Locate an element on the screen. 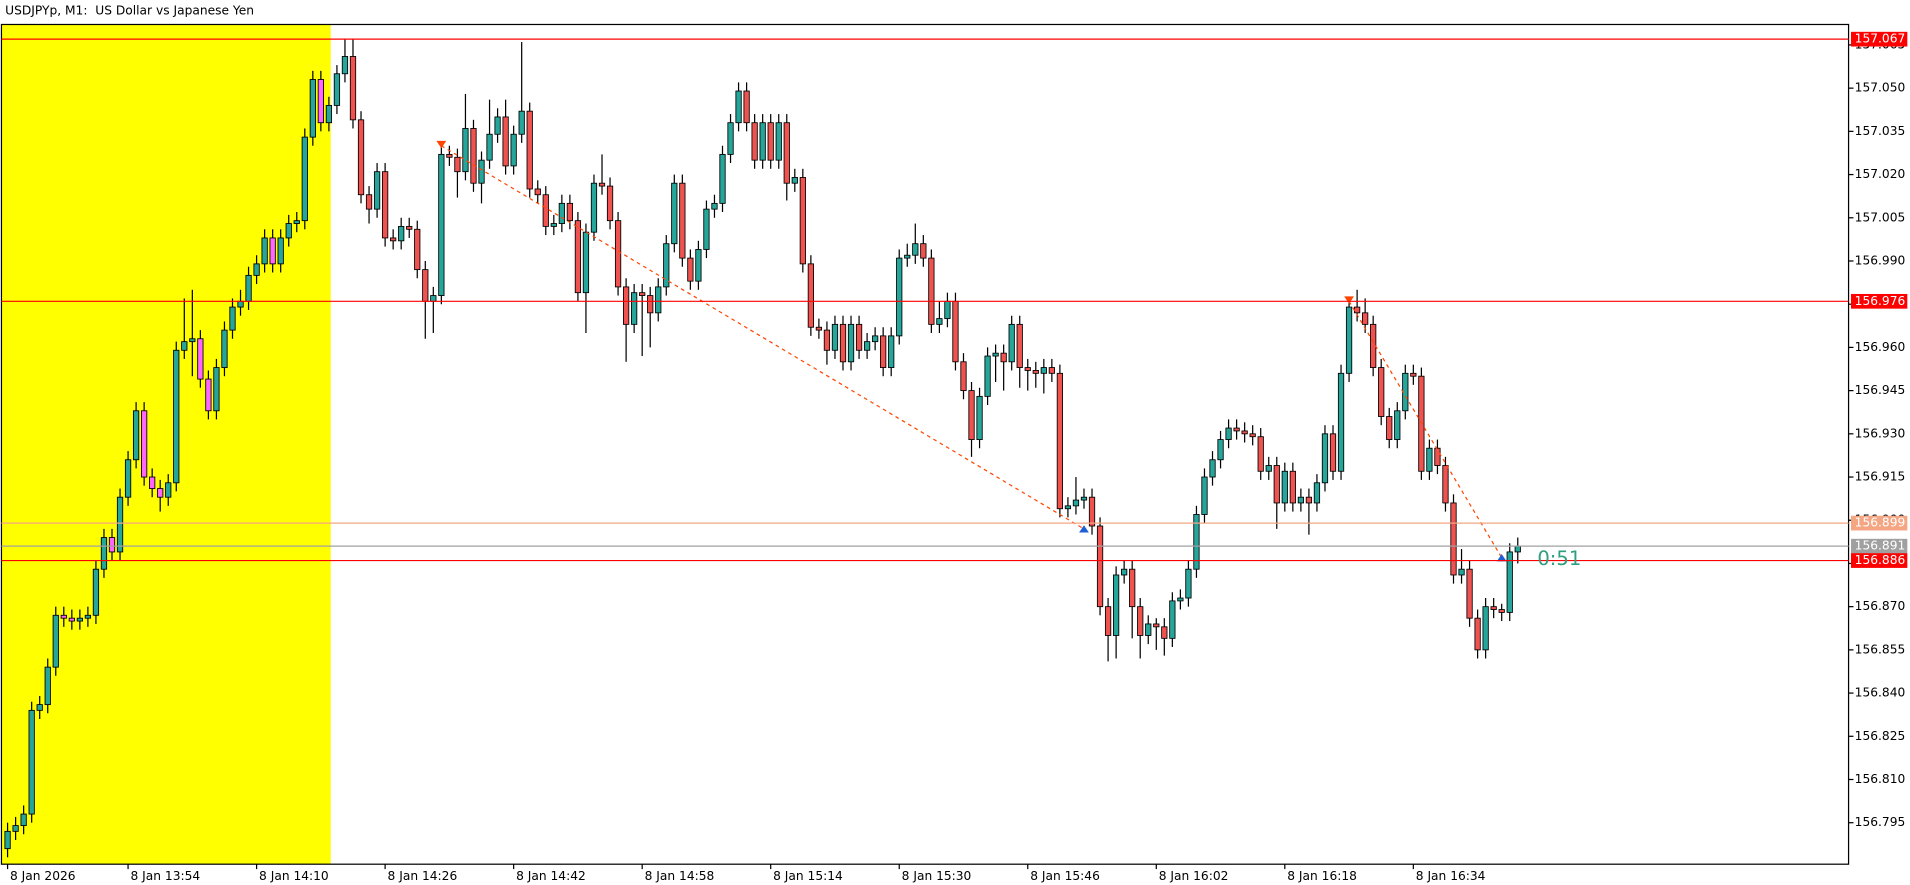 Image resolution: width=1910 pixels, height=885 pixels. x-tick-label: 8 Jan 16:18 is located at coordinates (1322, 876).